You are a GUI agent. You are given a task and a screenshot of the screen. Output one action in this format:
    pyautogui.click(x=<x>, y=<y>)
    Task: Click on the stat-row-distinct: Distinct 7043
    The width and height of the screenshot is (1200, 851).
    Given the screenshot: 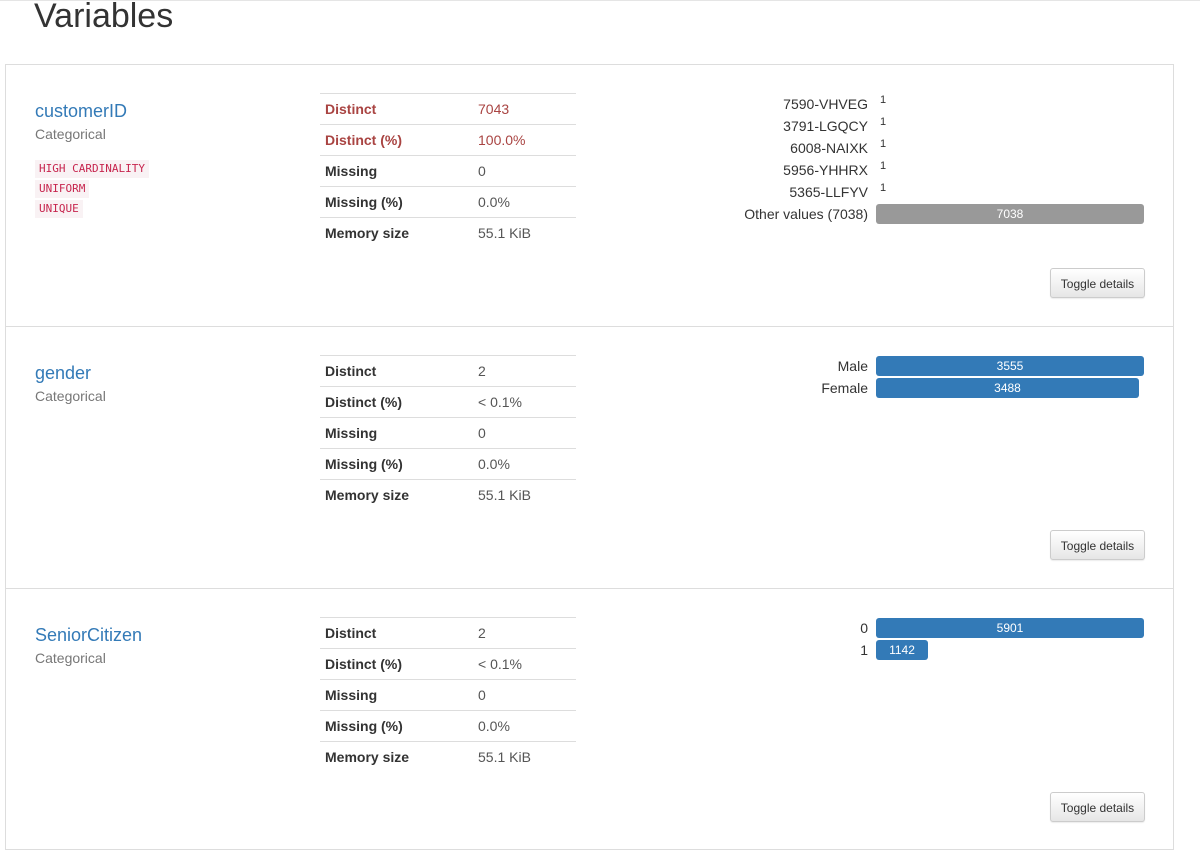 What is the action you would take?
    pyautogui.click(x=448, y=109)
    